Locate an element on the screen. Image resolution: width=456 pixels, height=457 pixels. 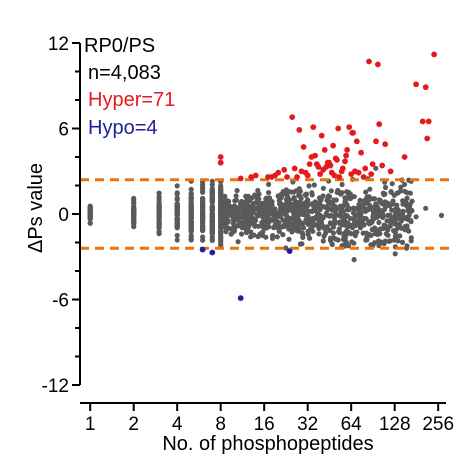
y-tick-label: 6 is located at coordinates (63, 130).